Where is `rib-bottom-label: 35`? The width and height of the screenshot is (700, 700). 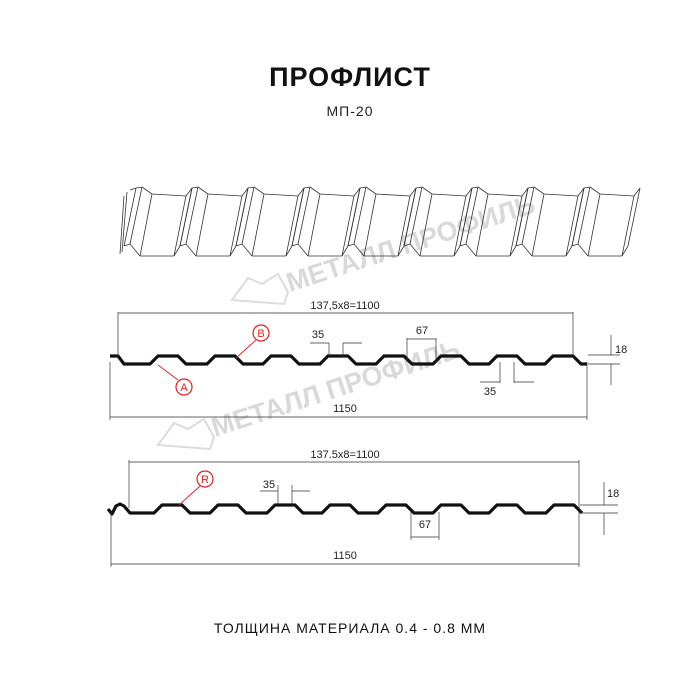
rib-bottom-label: 35 is located at coordinates (490, 392).